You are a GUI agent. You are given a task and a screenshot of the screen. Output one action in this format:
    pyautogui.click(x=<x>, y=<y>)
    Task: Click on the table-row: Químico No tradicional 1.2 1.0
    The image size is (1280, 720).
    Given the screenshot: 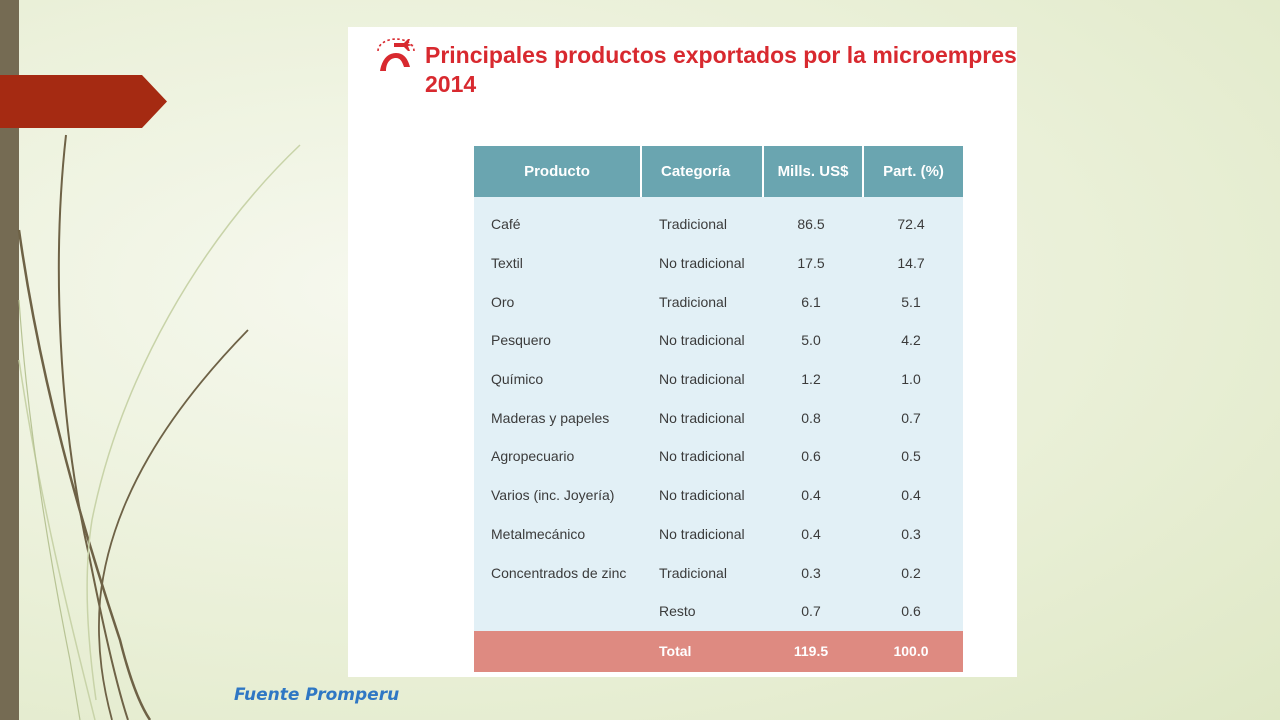 What is the action you would take?
    pyautogui.click(x=718, y=379)
    